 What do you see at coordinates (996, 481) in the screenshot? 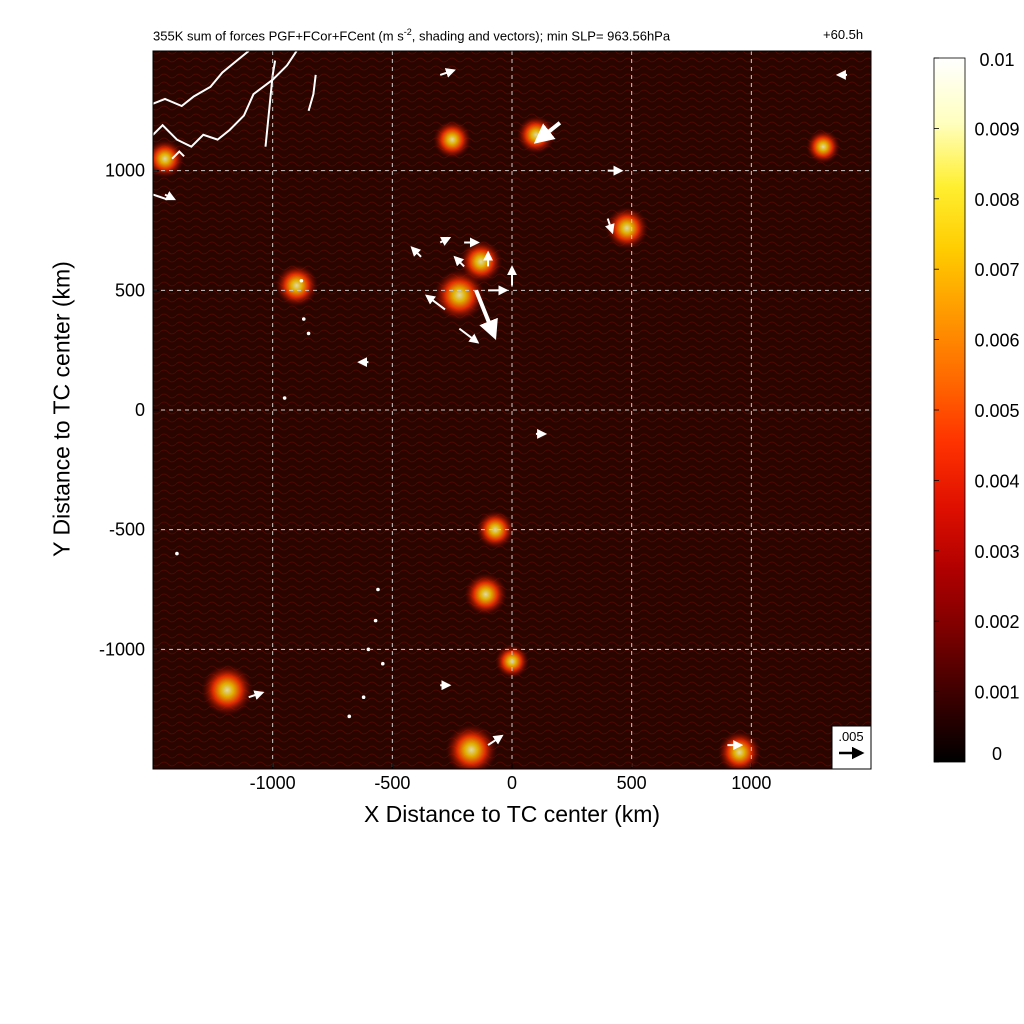
I see `colorbar-tick-label: 0.004` at bounding box center [996, 481].